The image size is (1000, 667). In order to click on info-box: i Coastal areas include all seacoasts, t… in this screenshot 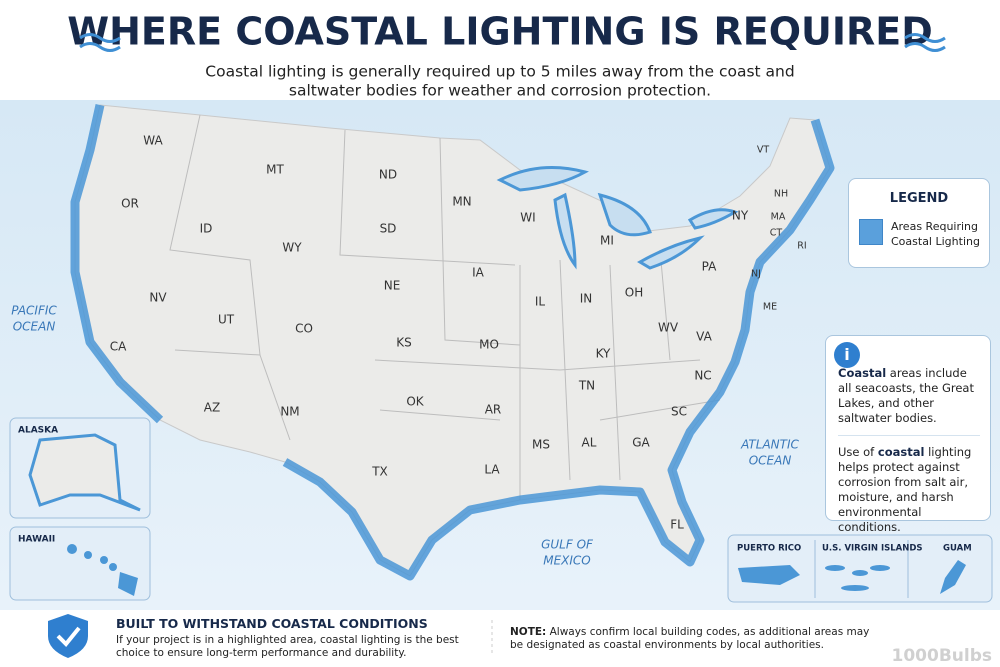, I will do `click(908, 434)`.